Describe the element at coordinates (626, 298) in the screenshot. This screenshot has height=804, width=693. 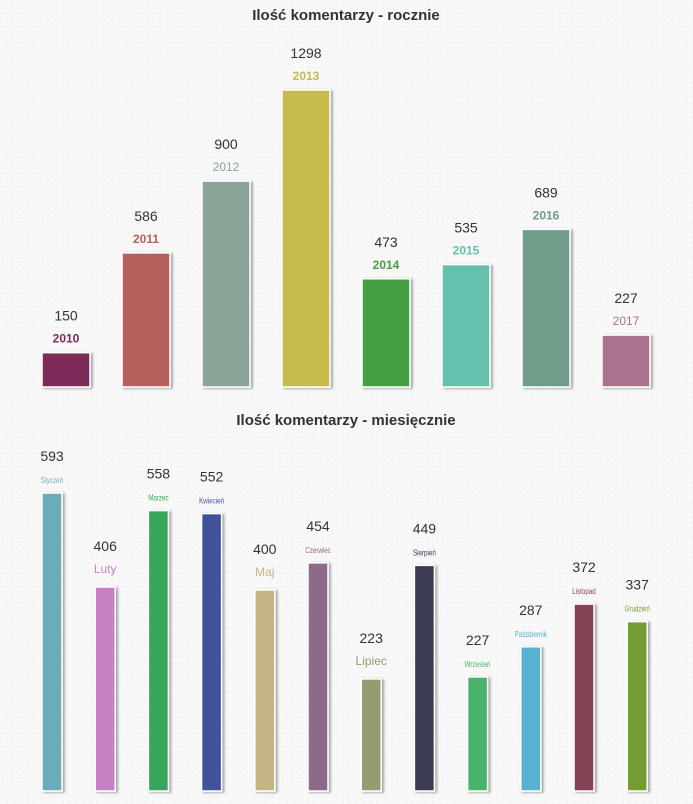
I see `yearly-value-label-2017: 227` at that location.